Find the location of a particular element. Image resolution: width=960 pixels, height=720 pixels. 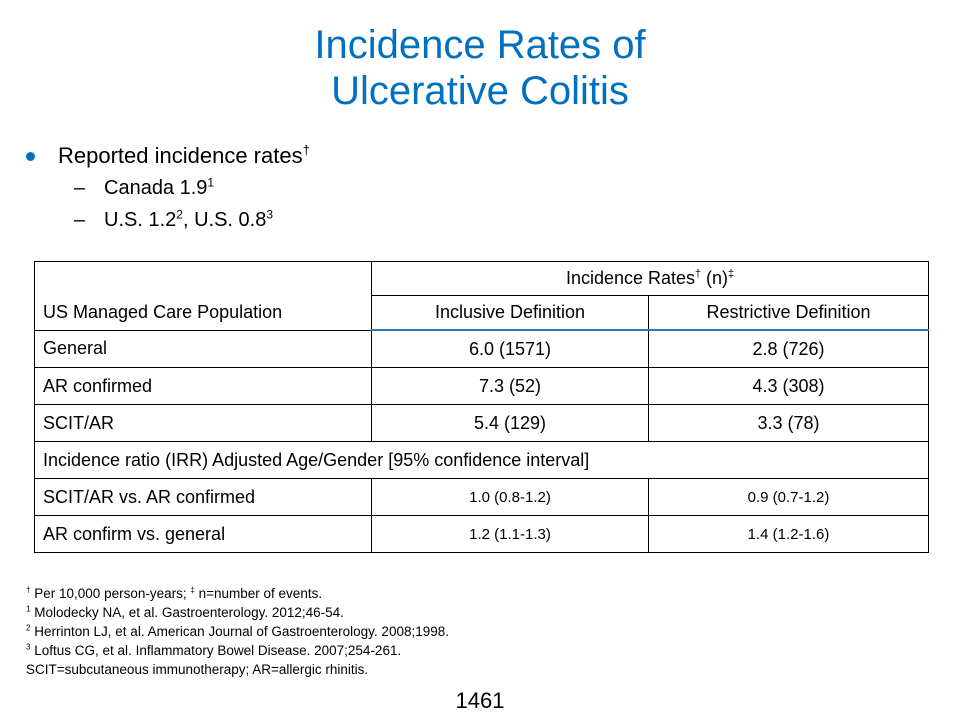

cell-restrictive: 1.4 (1.2-1.6) is located at coordinates (788, 534).